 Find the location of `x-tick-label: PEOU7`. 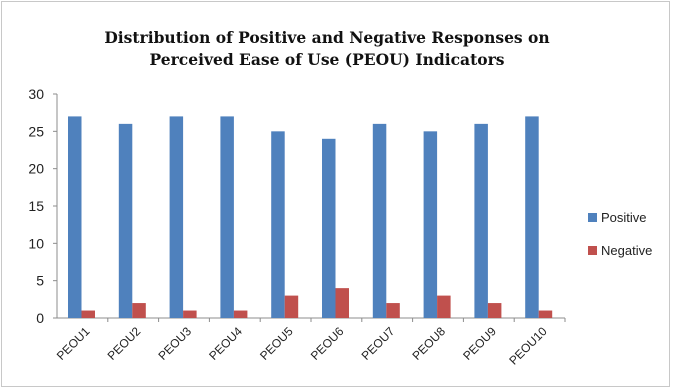

x-tick-label: PEOU7 is located at coordinates (378, 343).